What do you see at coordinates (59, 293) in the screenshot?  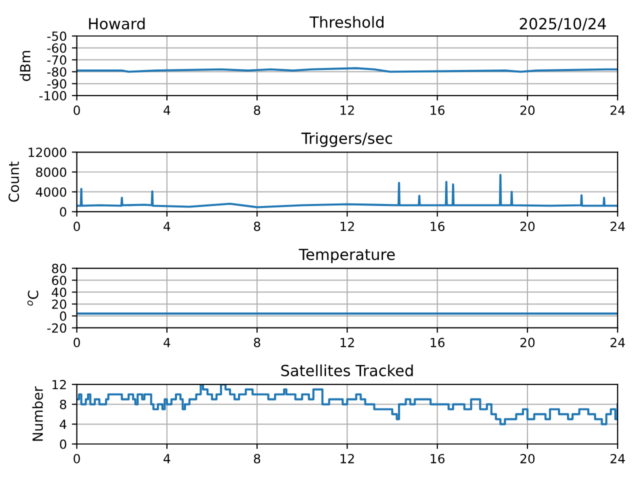 I see `y-tick-label: 40` at bounding box center [59, 293].